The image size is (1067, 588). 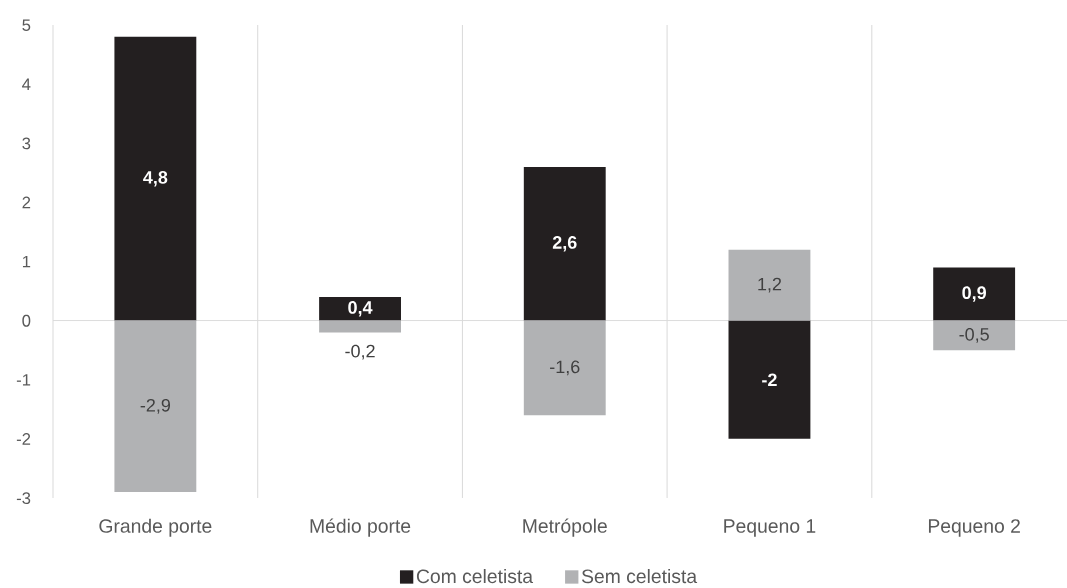 I want to click on data-label: 4,8, so click(x=155, y=179).